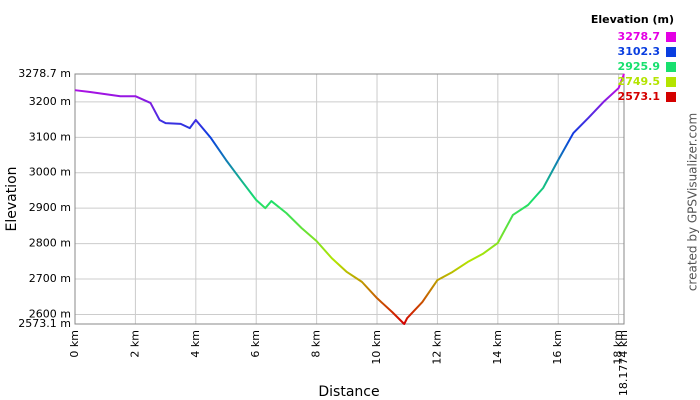 Image resolution: width=700 pixels, height=400 pixels. I want to click on x-tick-label: 8 km, so click(316, 344).